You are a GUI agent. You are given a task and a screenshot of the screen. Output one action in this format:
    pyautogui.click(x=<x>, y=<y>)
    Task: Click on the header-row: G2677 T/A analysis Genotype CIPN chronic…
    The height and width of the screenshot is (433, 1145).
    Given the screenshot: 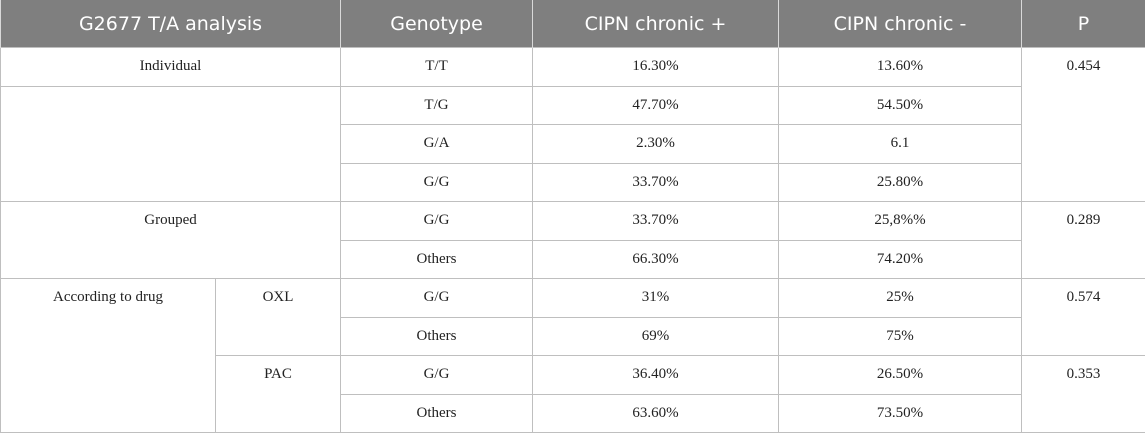 What is the action you would take?
    pyautogui.click(x=572, y=24)
    